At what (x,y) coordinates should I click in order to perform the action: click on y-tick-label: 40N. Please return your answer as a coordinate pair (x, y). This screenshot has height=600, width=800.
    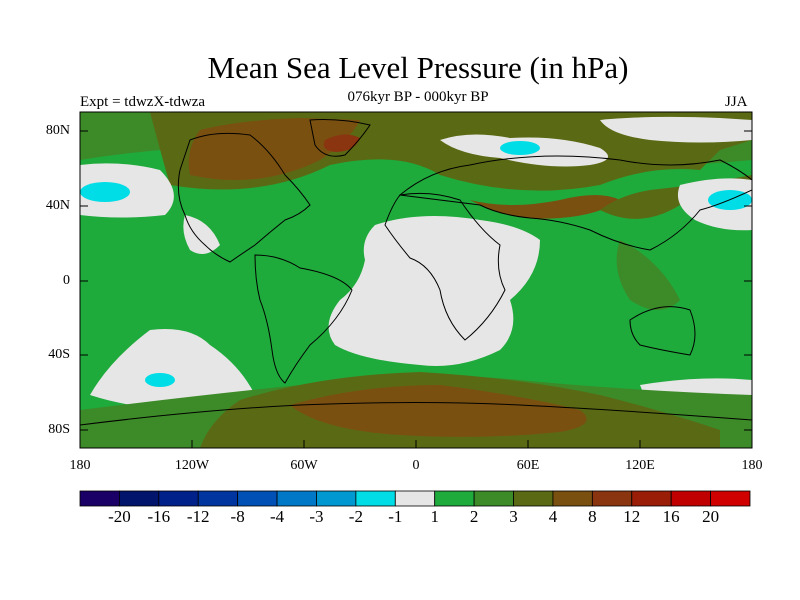
    Looking at the image, I should click on (57, 205).